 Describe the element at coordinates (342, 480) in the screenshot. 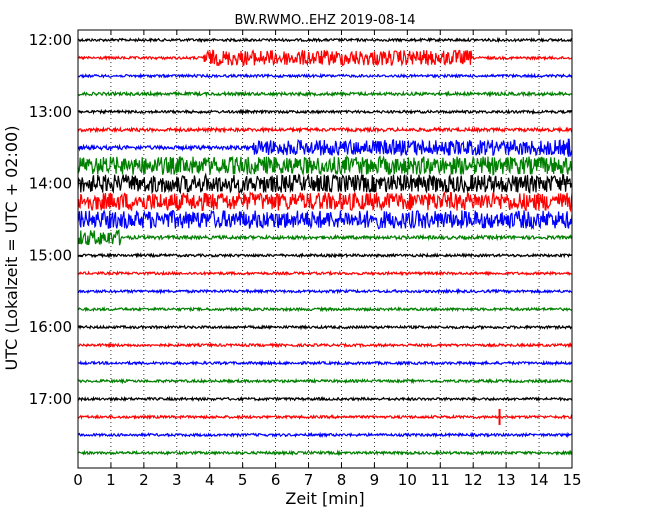

I see `x-tick-label: 8` at that location.